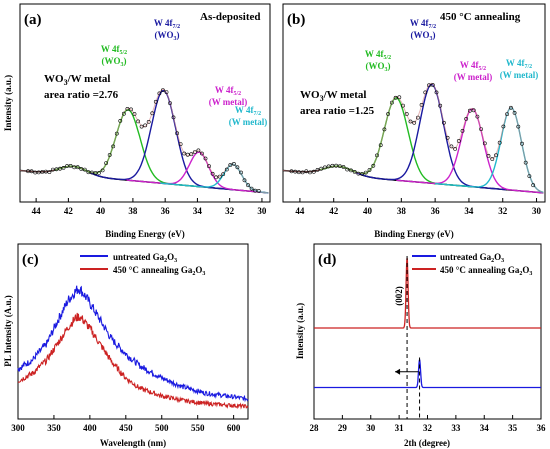 This screenshot has width=550, height=449. I want to click on x-tick-label: 42, so click(334, 211).